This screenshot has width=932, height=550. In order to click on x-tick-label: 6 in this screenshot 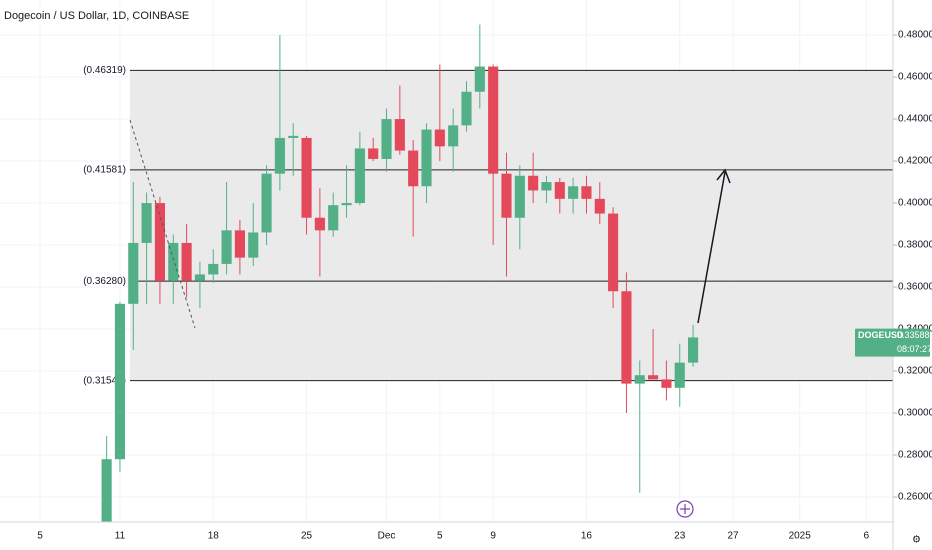, I will do `click(867, 536)`.